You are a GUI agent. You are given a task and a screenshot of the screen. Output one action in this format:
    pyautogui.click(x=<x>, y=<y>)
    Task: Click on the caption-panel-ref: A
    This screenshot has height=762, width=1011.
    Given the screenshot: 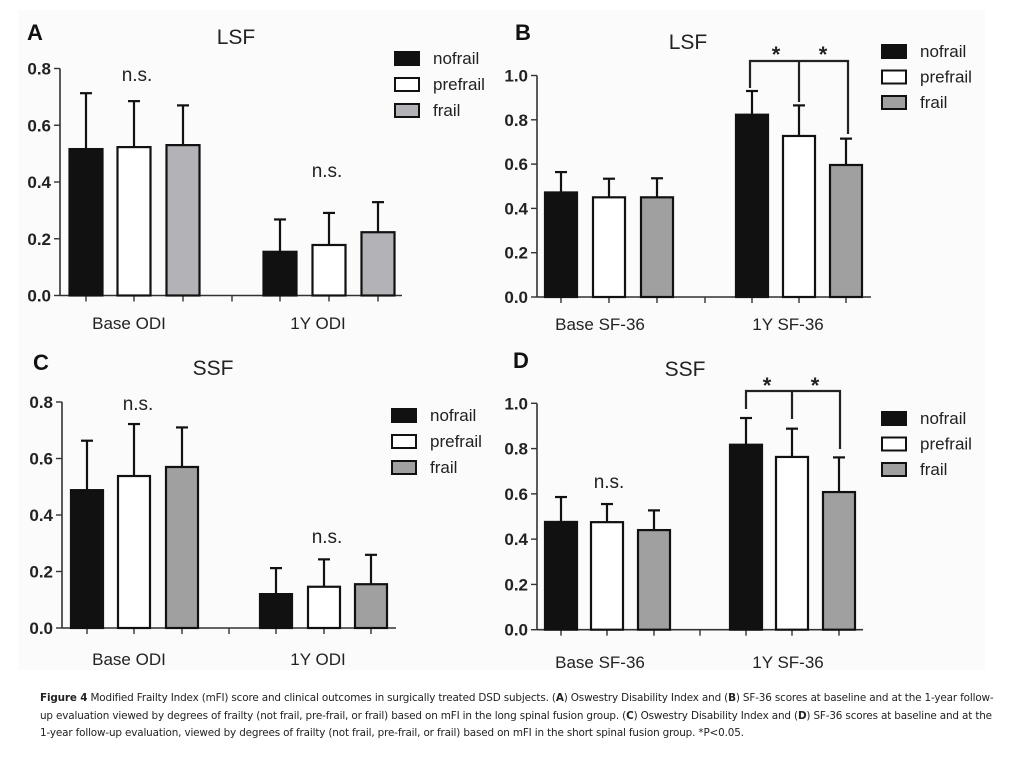 What is the action you would take?
    pyautogui.click(x=559, y=698)
    